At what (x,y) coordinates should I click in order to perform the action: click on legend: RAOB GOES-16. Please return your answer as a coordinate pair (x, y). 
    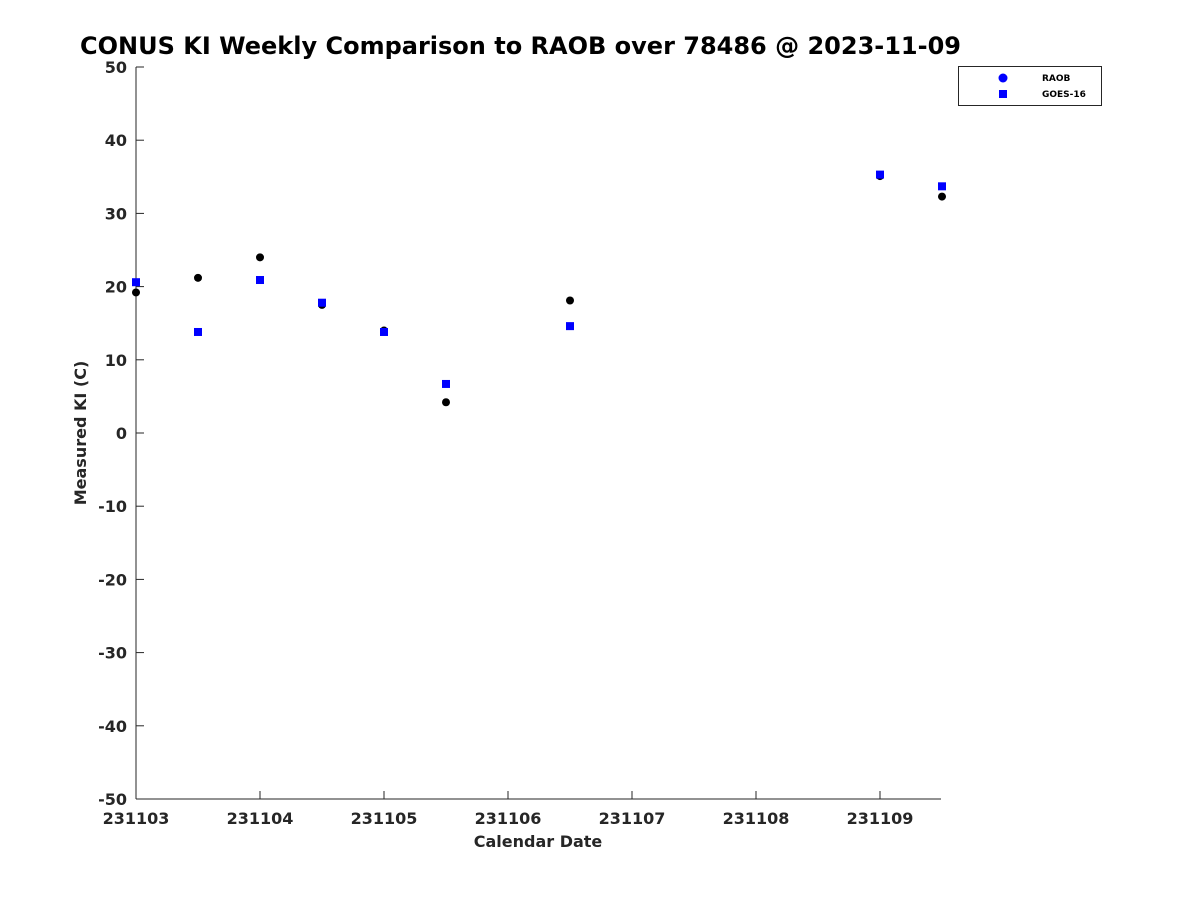
    Looking at the image, I should click on (1030, 86).